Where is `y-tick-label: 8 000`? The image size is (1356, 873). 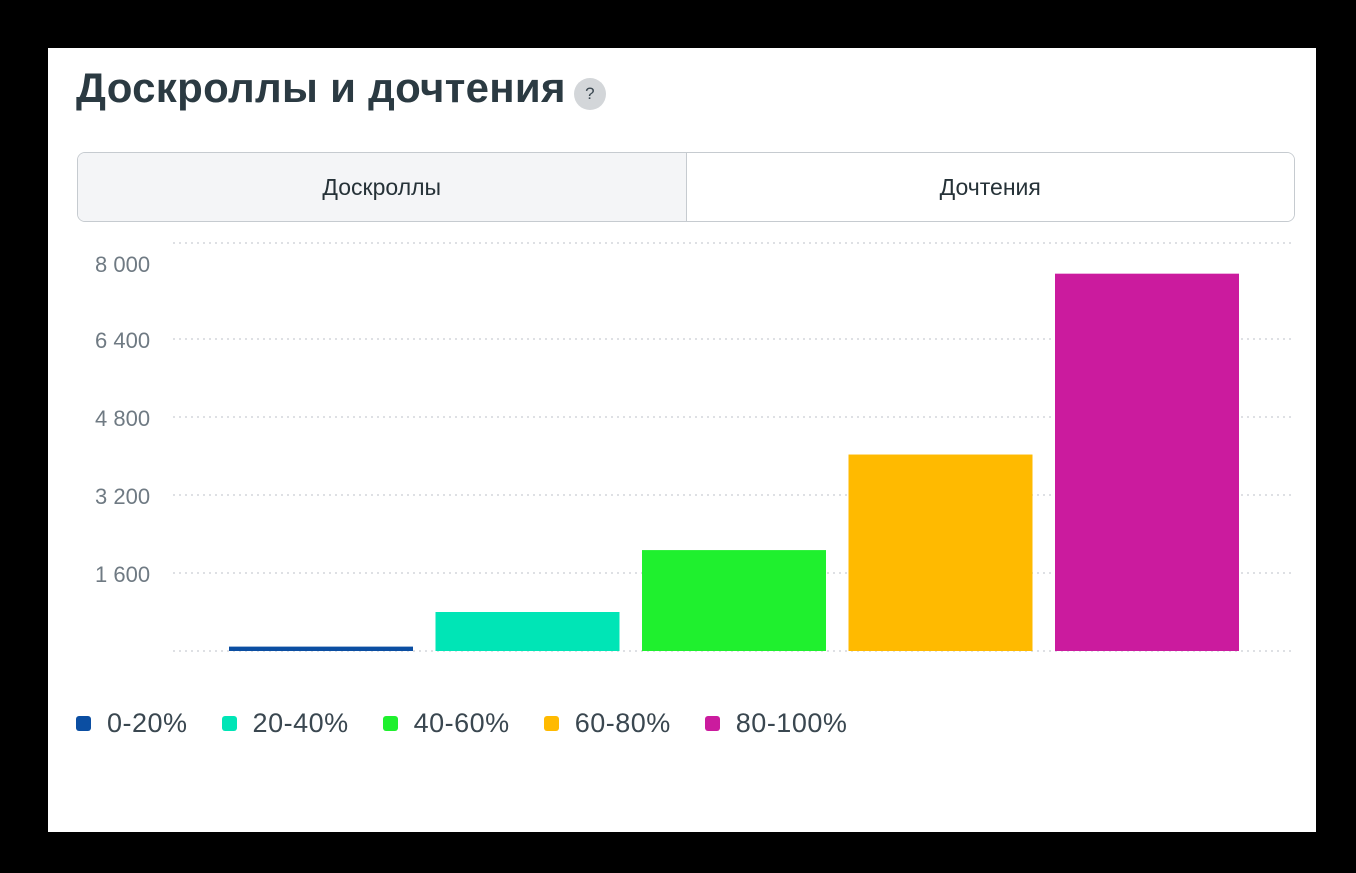 y-tick-label: 8 000 is located at coordinates (122, 264).